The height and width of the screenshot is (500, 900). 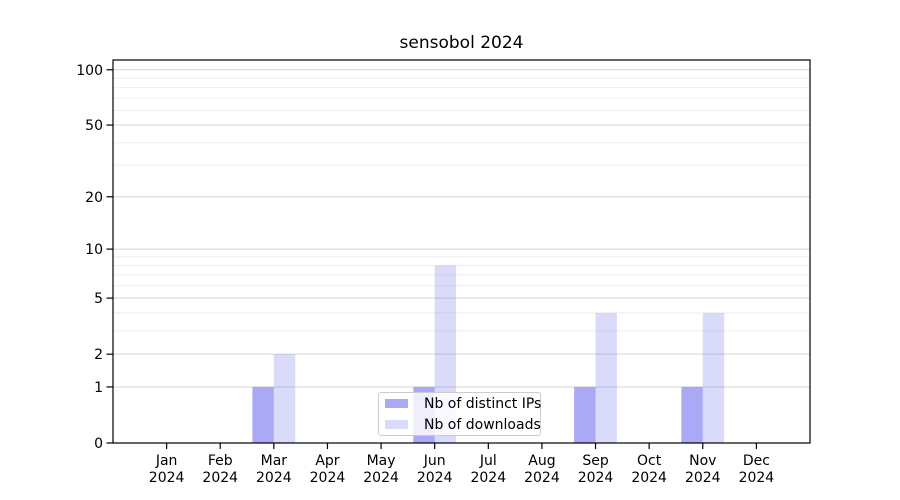 I want to click on x-axis-tick-label-month: Sep, so click(x=595, y=461).